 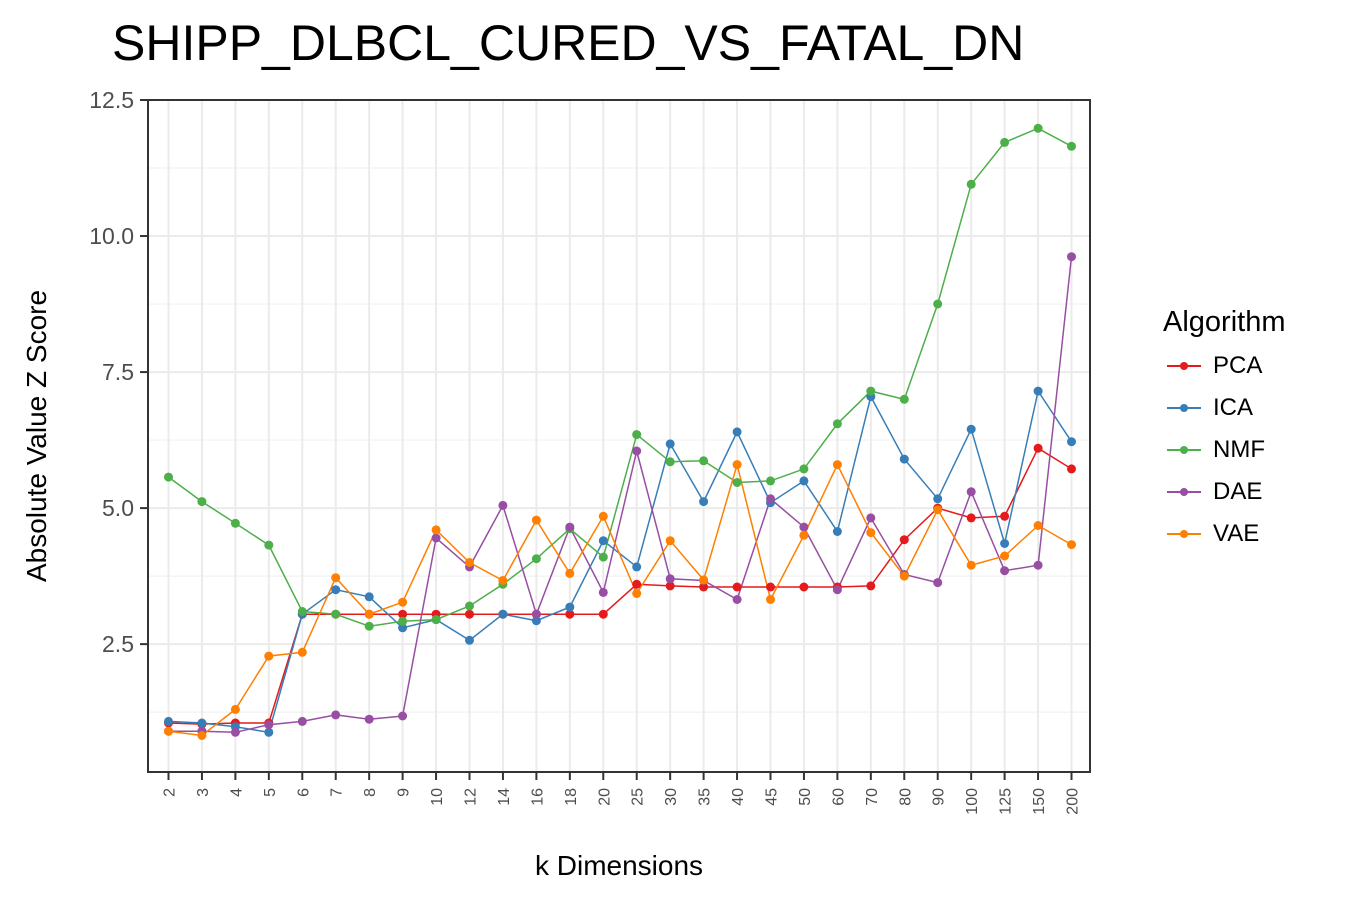 What do you see at coordinates (638, 797) in the screenshot?
I see `x-tick-label: 25` at bounding box center [638, 797].